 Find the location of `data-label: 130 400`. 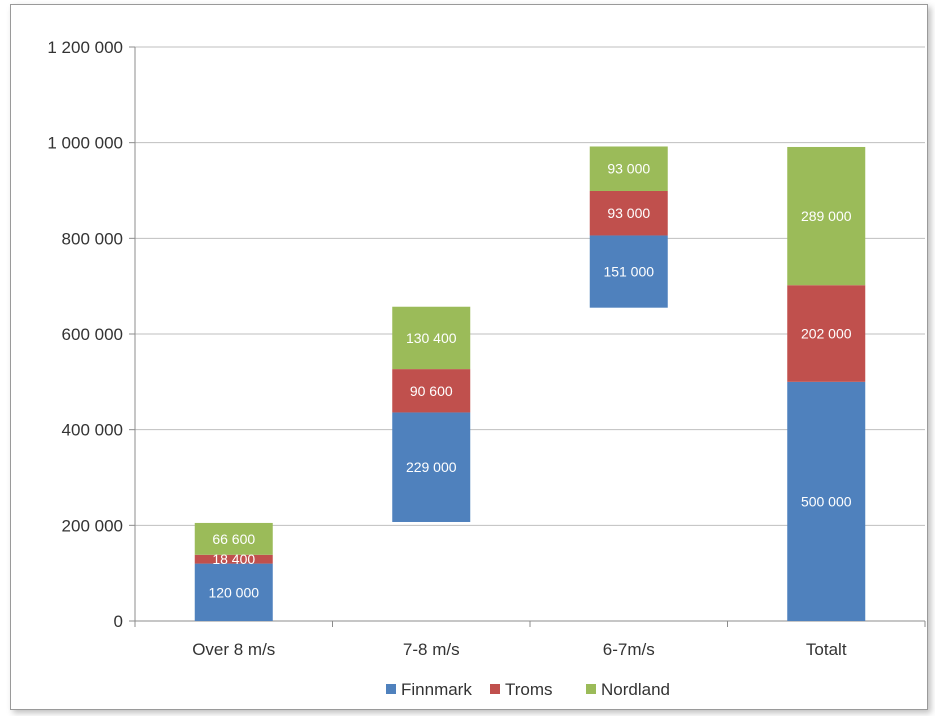

data-label: 130 400 is located at coordinates (431, 338).